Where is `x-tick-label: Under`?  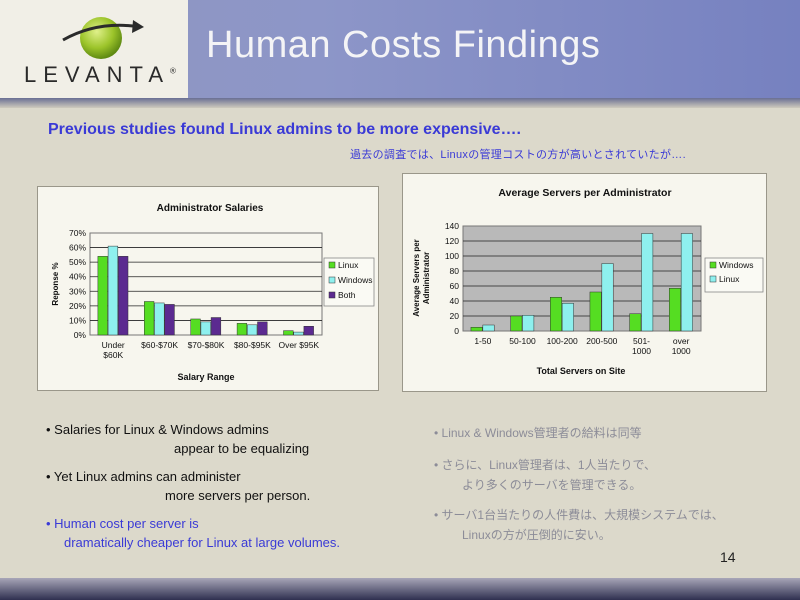 x-tick-label: Under is located at coordinates (113, 345).